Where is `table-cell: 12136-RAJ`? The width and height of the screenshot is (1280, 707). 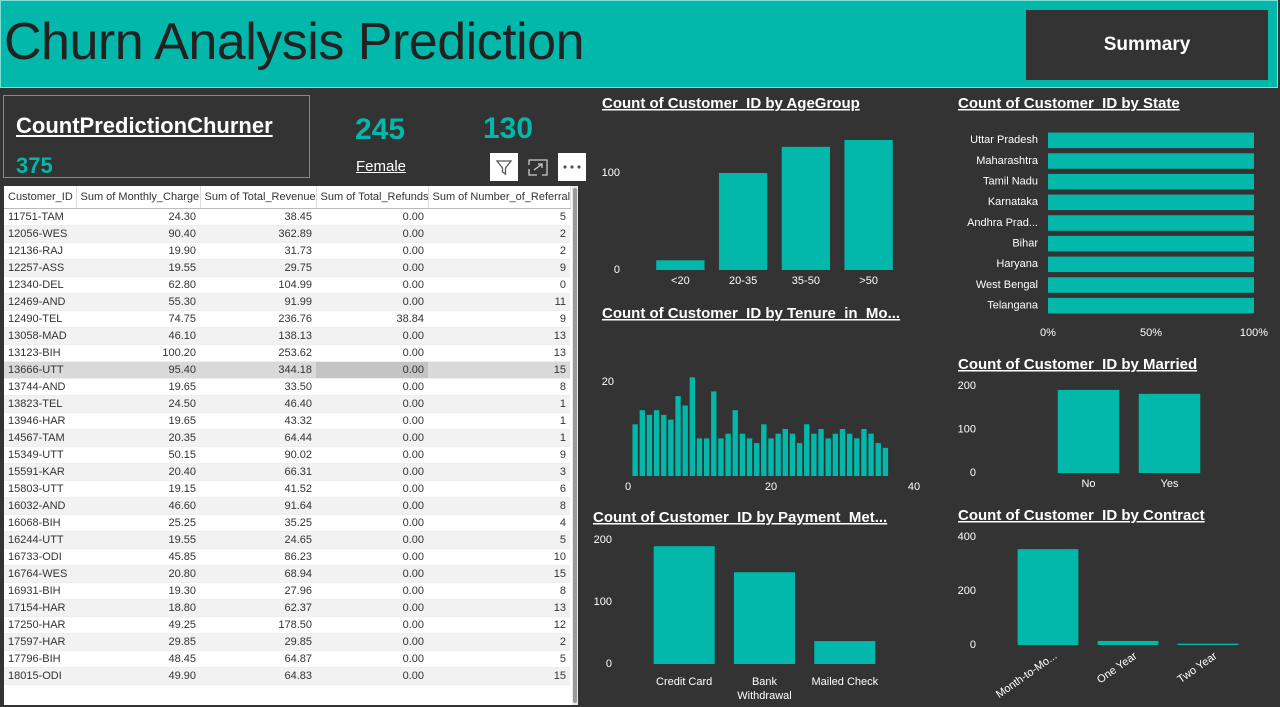 table-cell: 12136-RAJ is located at coordinates (40, 251).